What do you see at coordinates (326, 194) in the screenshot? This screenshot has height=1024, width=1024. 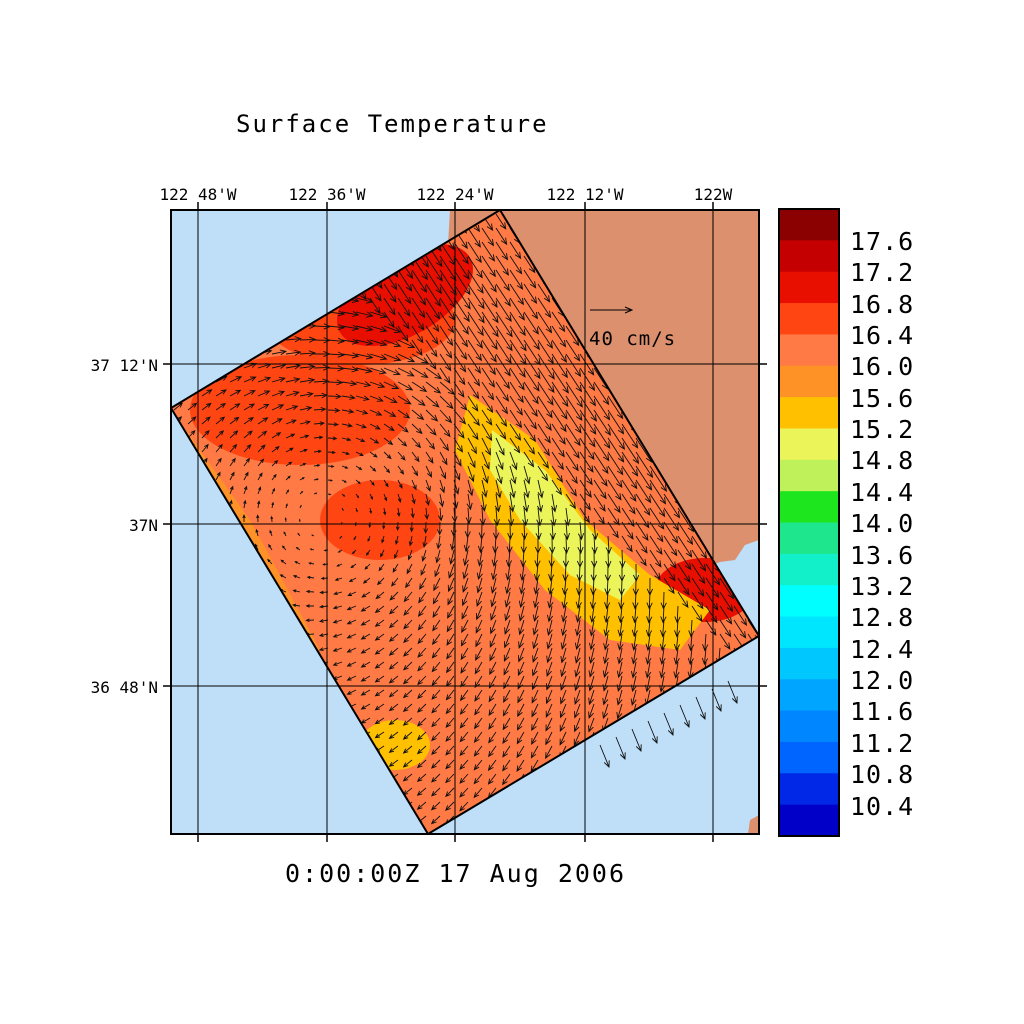 I see `lon-label-122-36w: 122 36'W` at bounding box center [326, 194].